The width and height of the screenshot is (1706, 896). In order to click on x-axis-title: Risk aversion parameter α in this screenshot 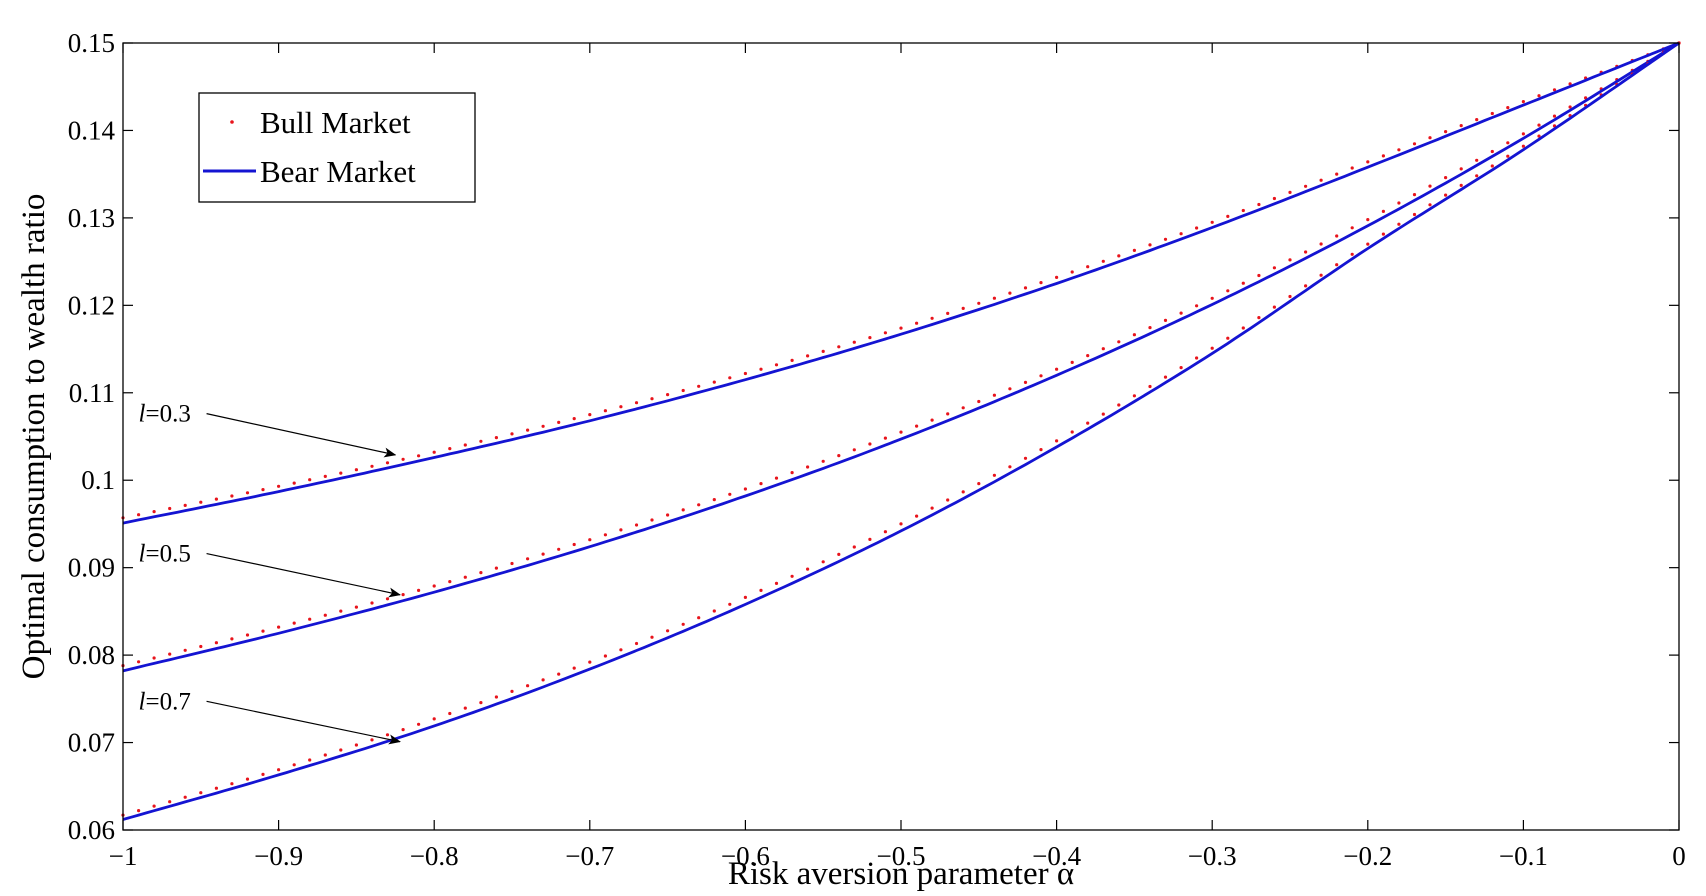, I will do `click(901, 874)`.